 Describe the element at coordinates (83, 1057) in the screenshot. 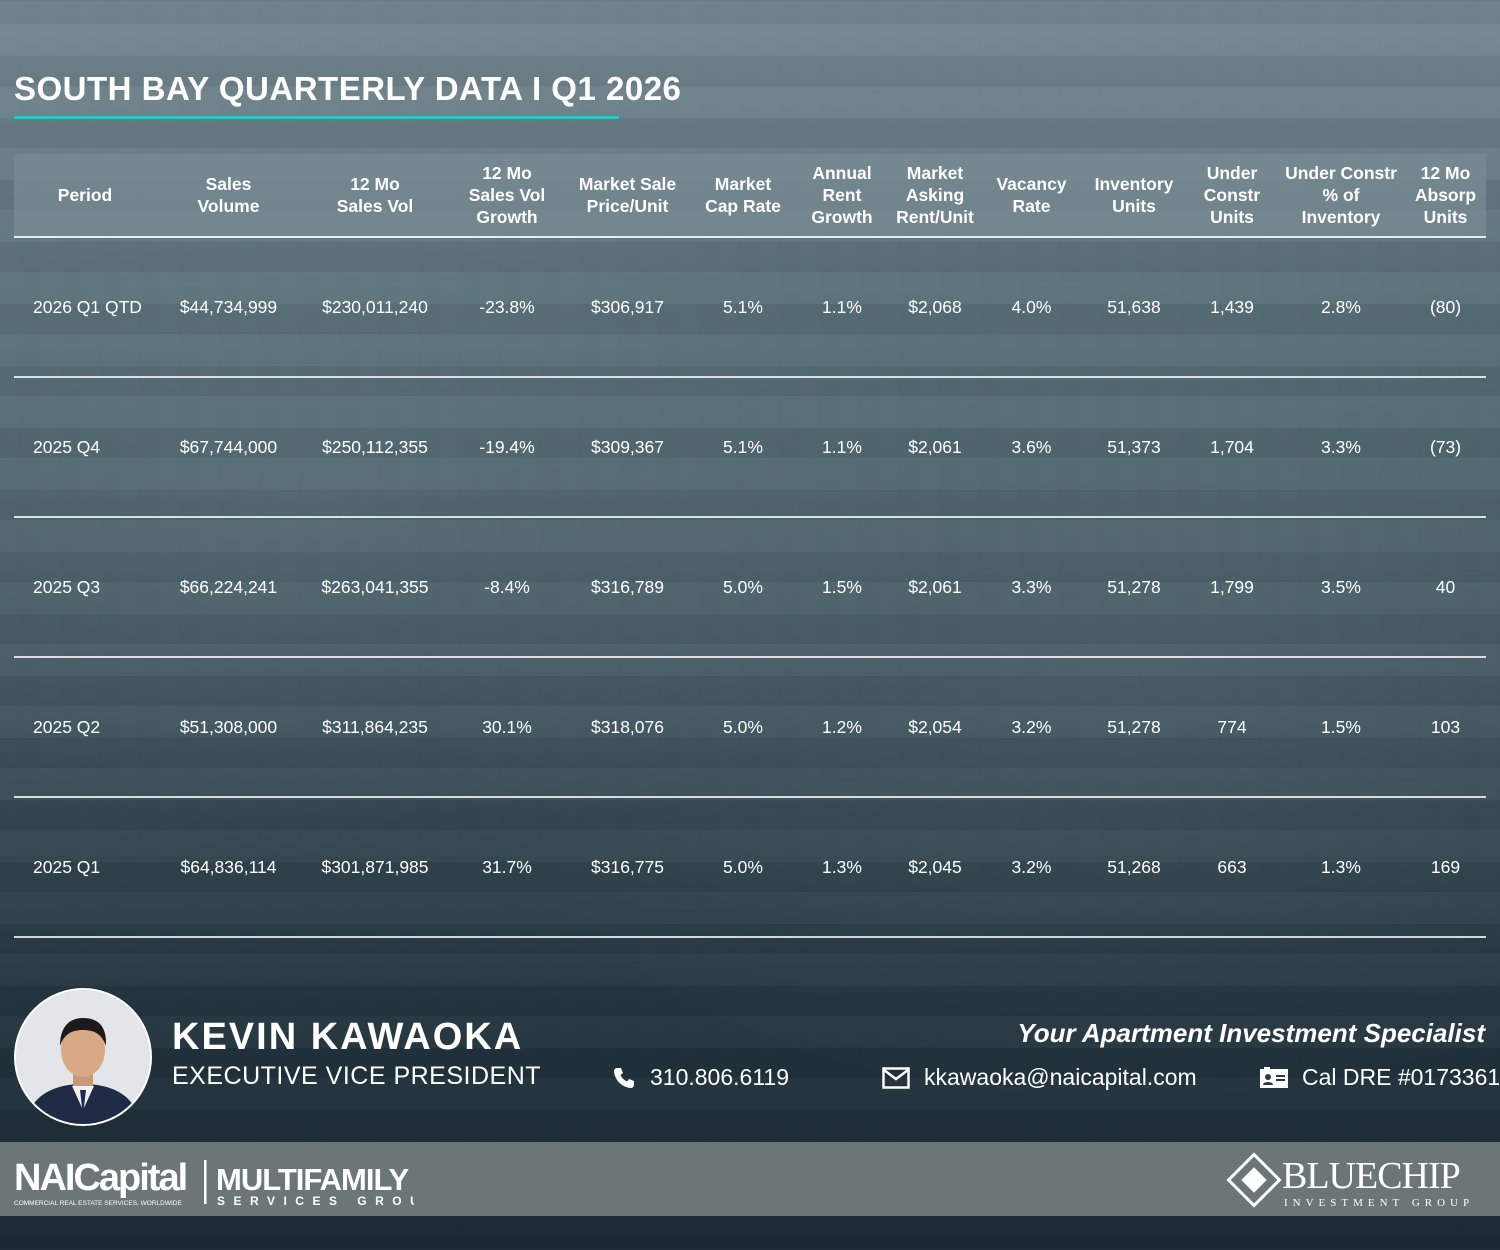

I see `avatar-portrait` at that location.